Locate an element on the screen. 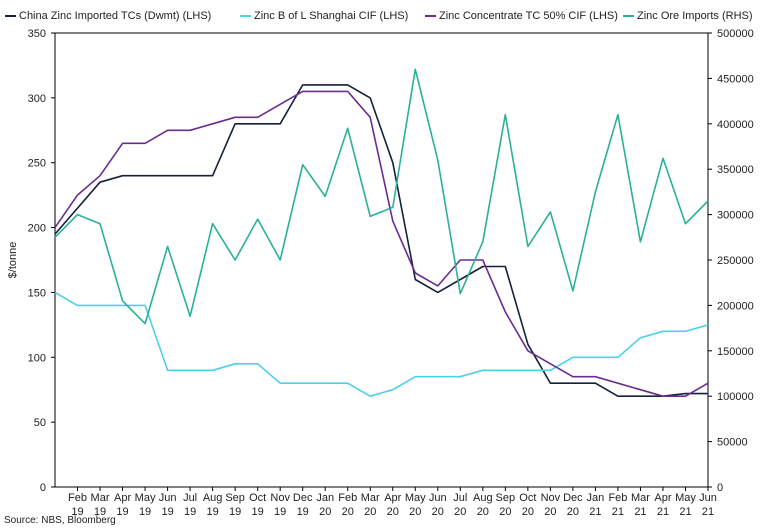  y2-tick-label: 450000 is located at coordinates (735, 79).